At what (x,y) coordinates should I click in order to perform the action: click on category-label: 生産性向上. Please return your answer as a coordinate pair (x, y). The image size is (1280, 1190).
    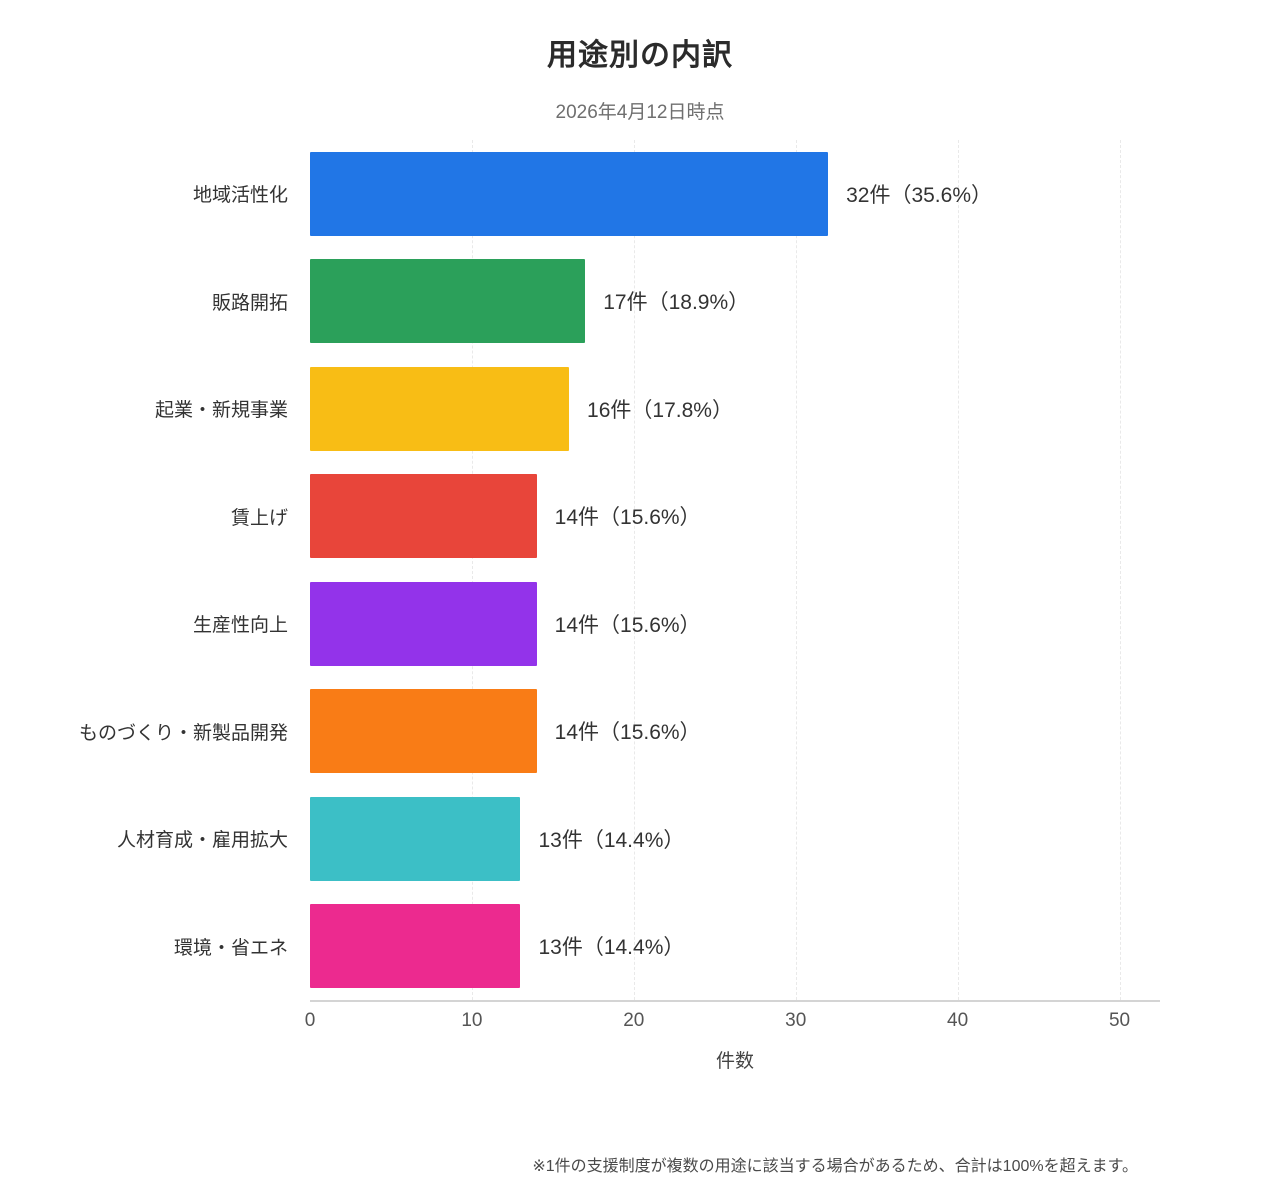
    Looking at the image, I should click on (240, 626).